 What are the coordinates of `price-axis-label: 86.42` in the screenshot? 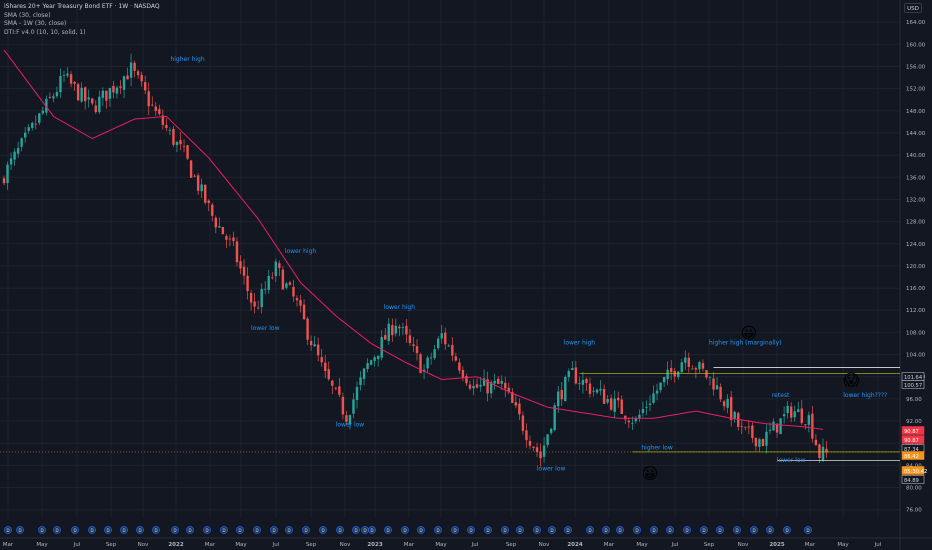 It's located at (913, 455).